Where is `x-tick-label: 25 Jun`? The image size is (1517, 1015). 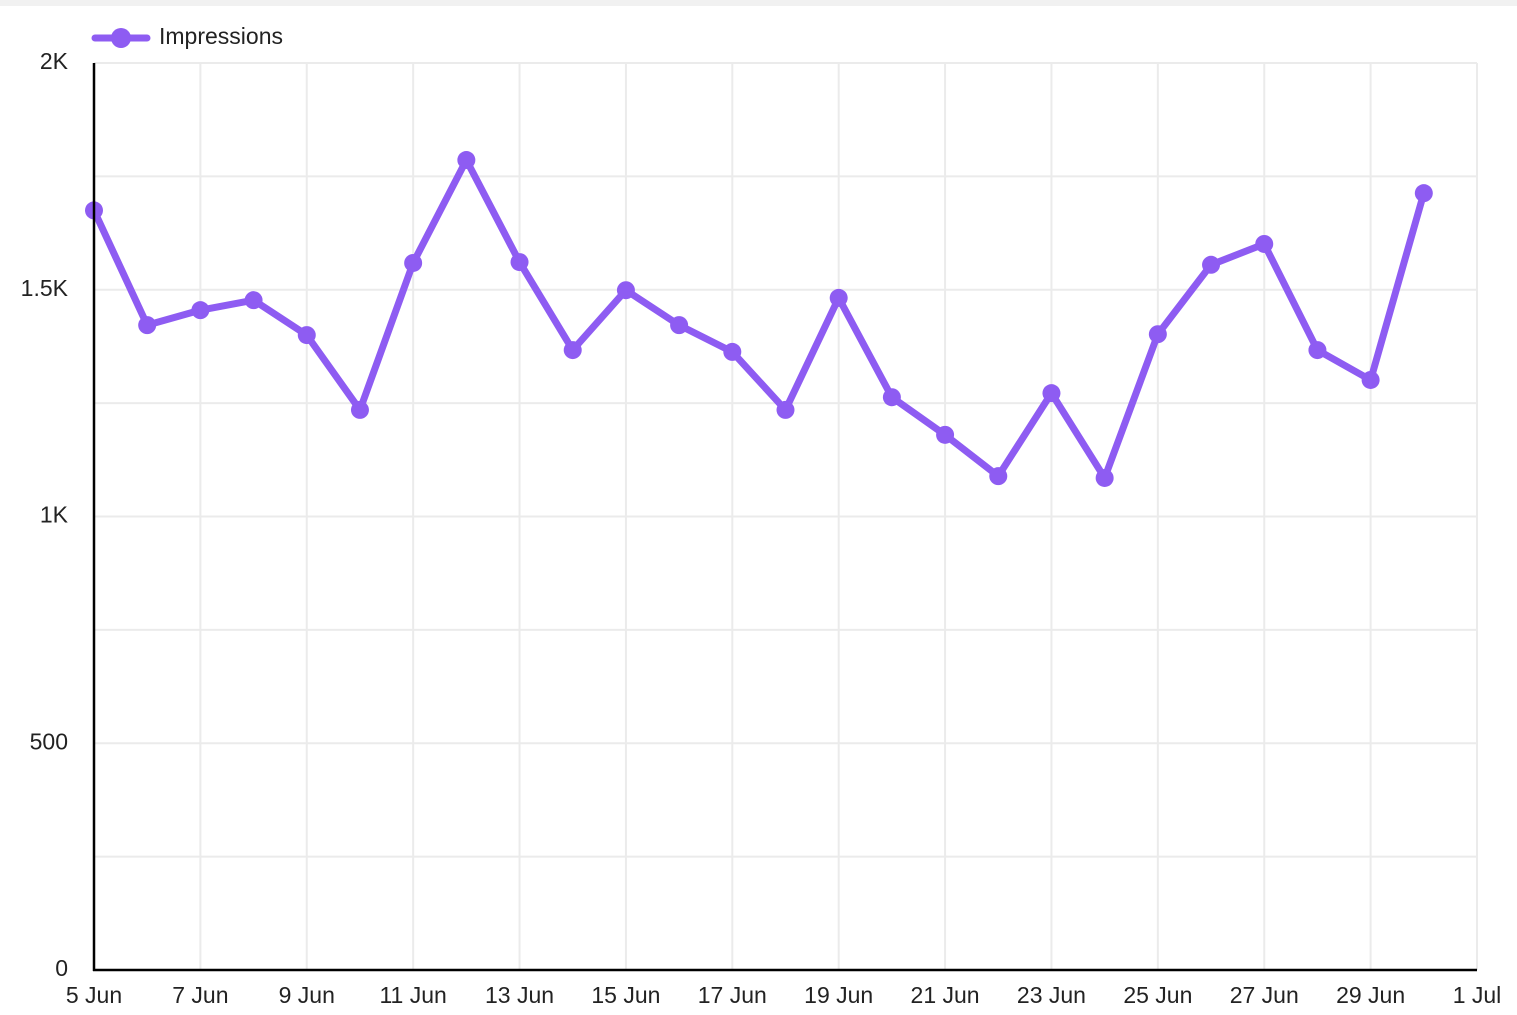 x-tick-label: 25 Jun is located at coordinates (1157, 995).